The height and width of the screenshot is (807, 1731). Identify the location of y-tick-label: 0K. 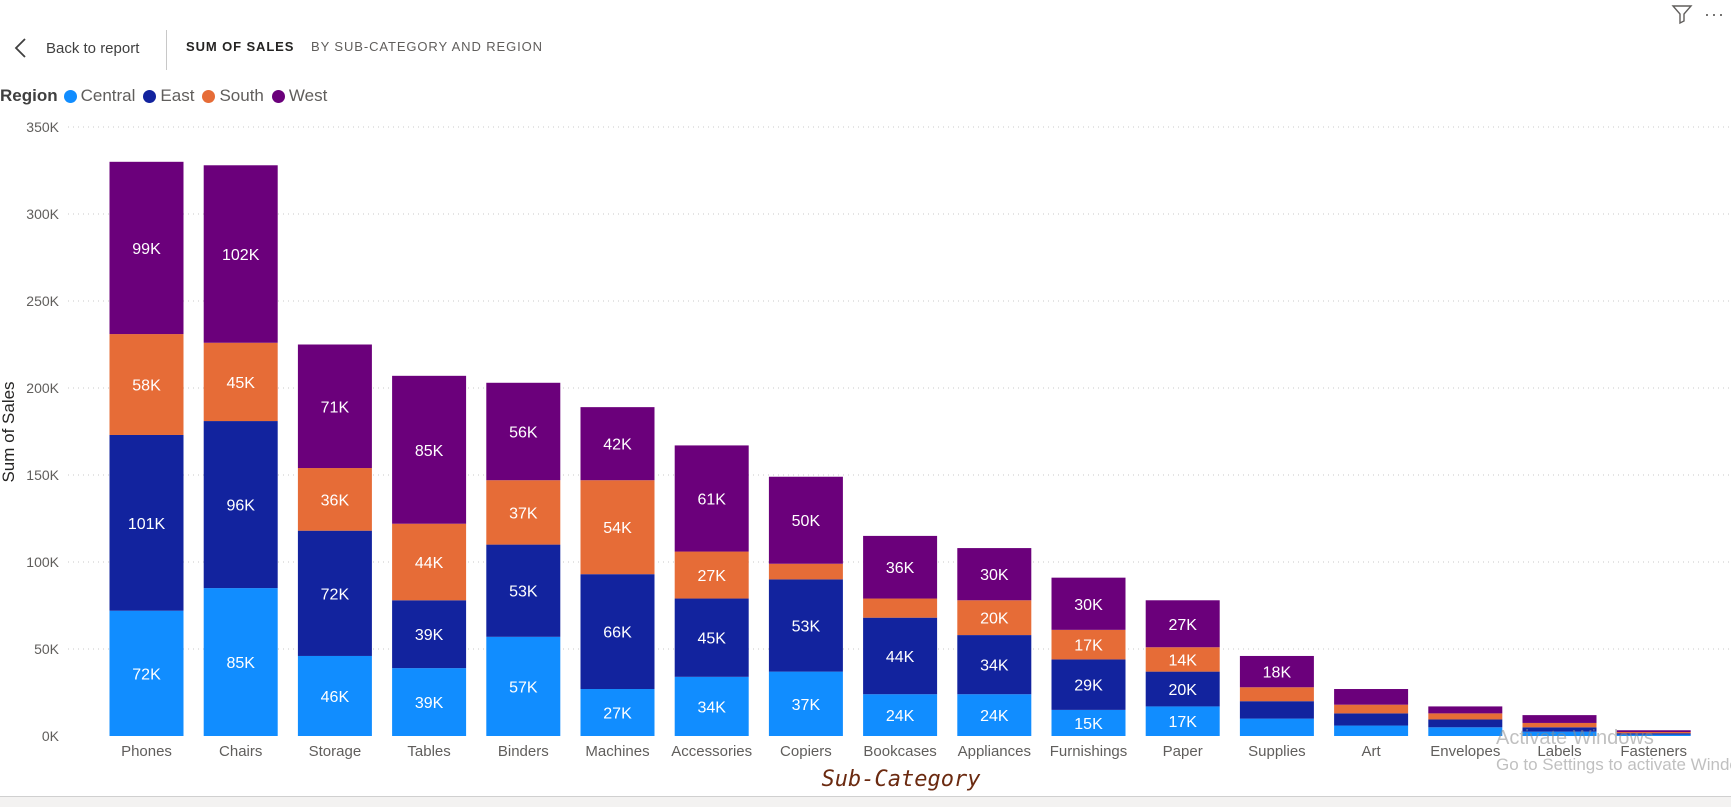
(51, 736).